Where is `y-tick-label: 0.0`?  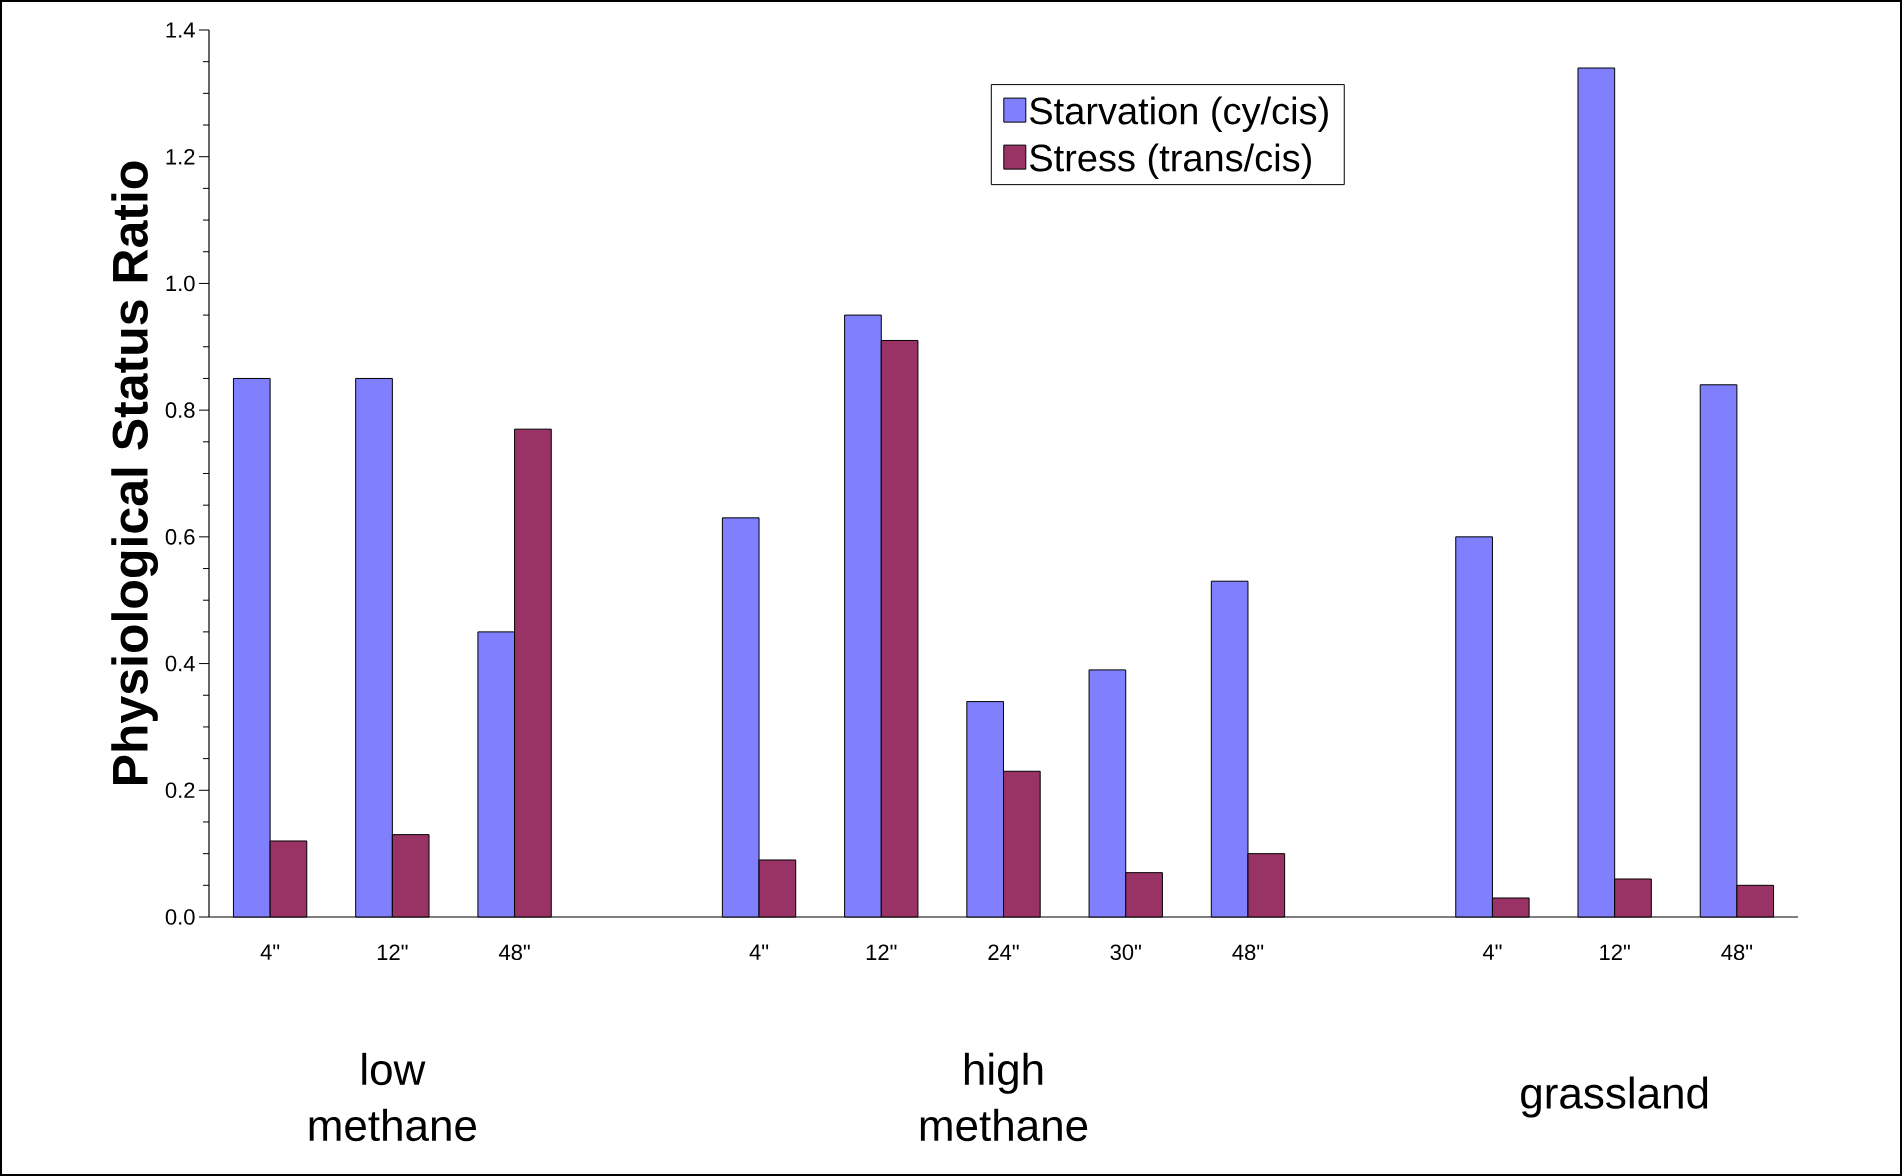
y-tick-label: 0.0 is located at coordinates (180, 917).